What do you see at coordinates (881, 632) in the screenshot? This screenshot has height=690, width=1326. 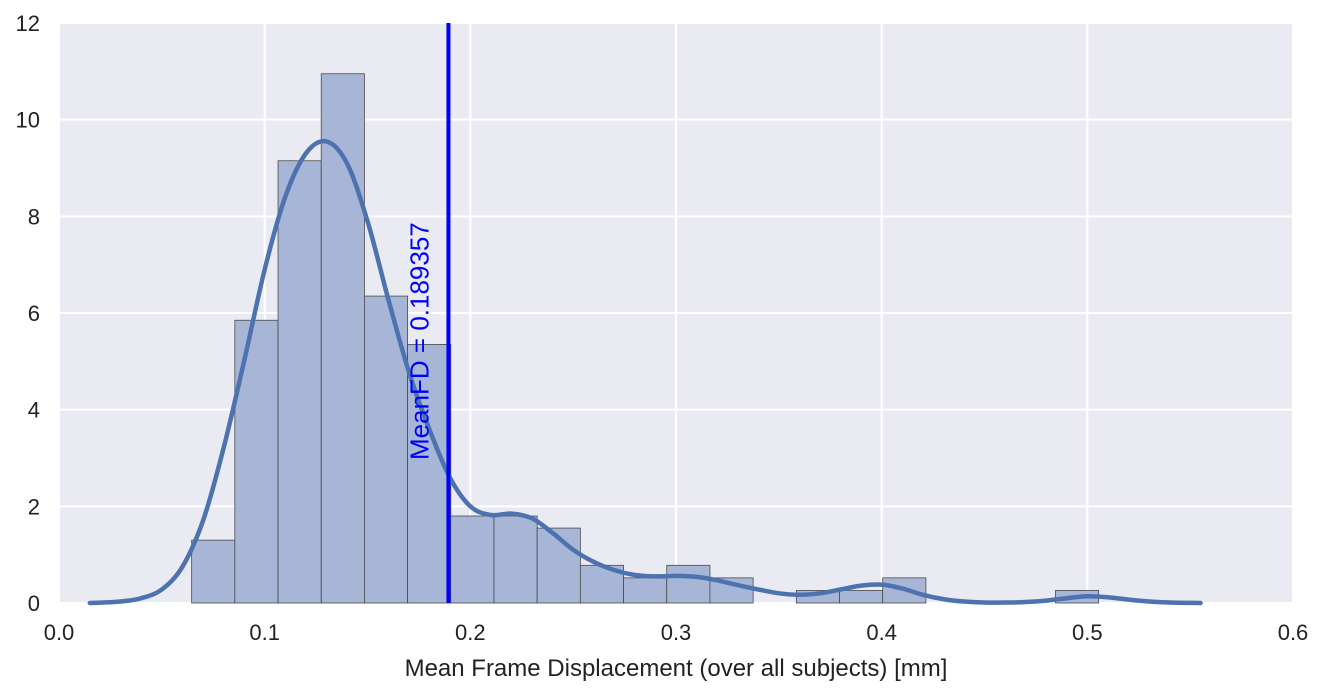 I see `x-tick-label: 0.4` at bounding box center [881, 632].